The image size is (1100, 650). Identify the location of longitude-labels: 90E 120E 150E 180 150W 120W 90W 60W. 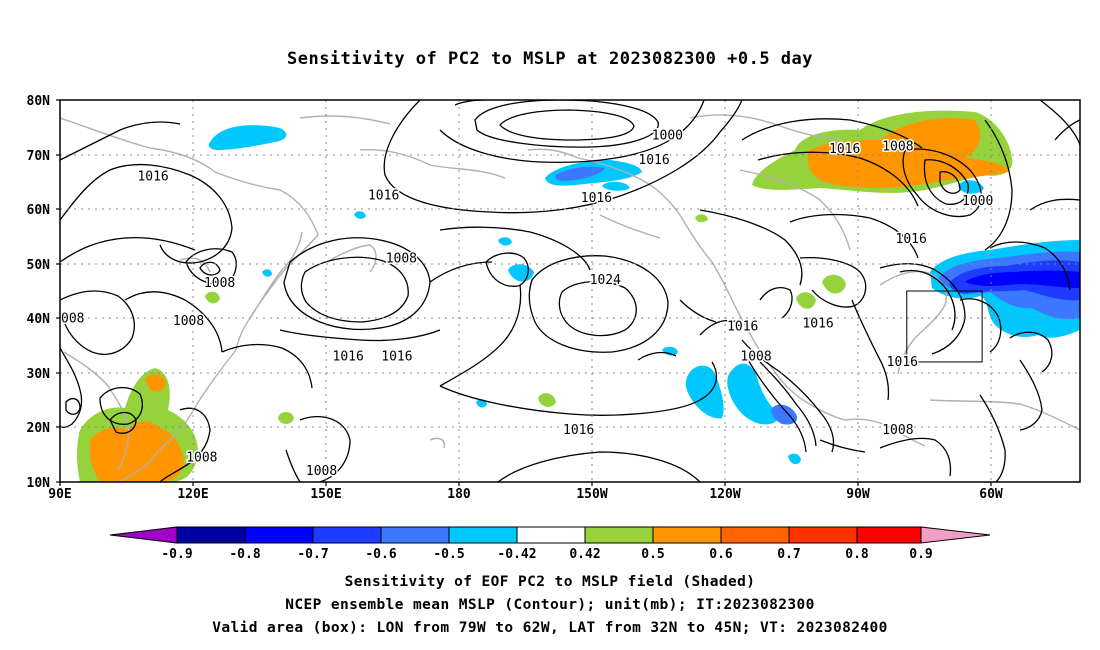
(525, 494).